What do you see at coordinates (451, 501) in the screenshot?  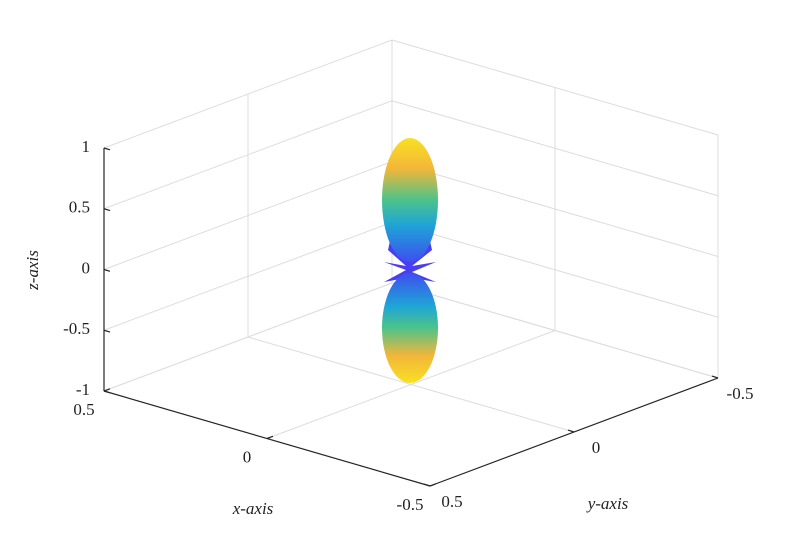 I see `y-tick-label: 0.5` at bounding box center [451, 501].